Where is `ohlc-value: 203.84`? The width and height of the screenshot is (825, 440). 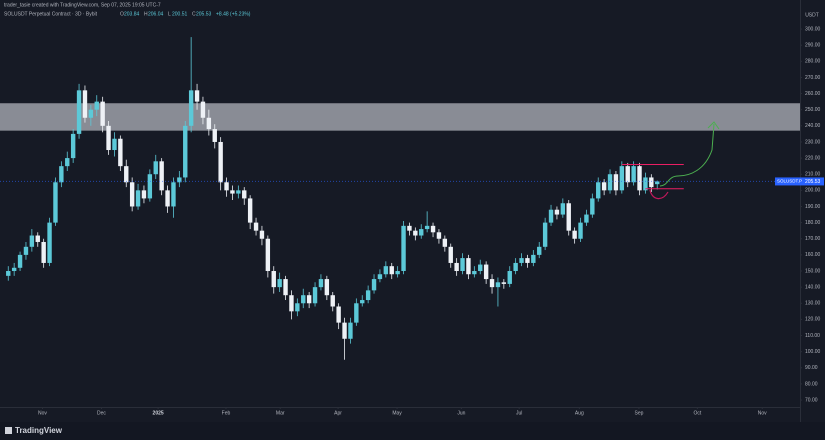
ohlc-value: 203.84 is located at coordinates (132, 14).